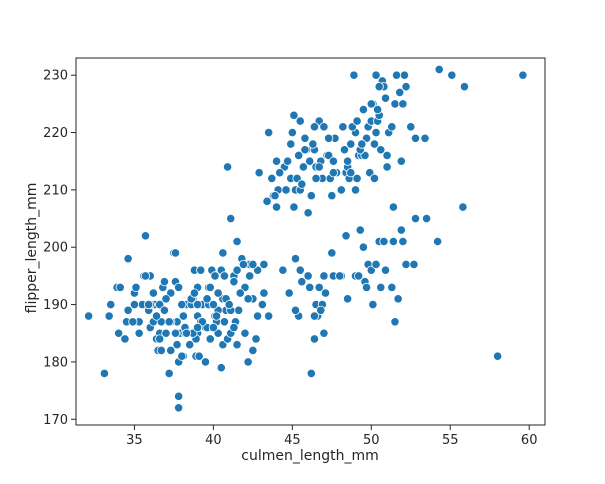 The image size is (605, 484). I want to click on x-tick-label: 35, so click(134, 440).